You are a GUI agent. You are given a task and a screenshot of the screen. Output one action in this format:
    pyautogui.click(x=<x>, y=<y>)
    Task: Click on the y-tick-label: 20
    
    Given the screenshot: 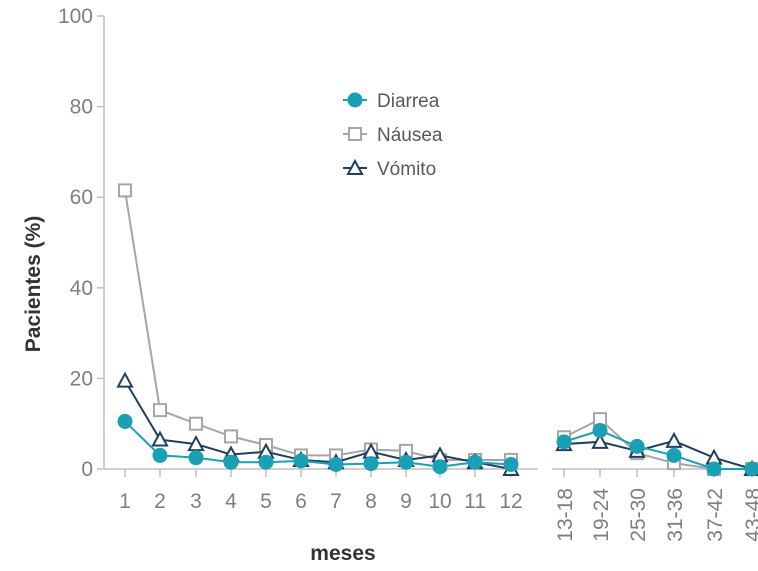 What is the action you would take?
    pyautogui.click(x=81, y=378)
    